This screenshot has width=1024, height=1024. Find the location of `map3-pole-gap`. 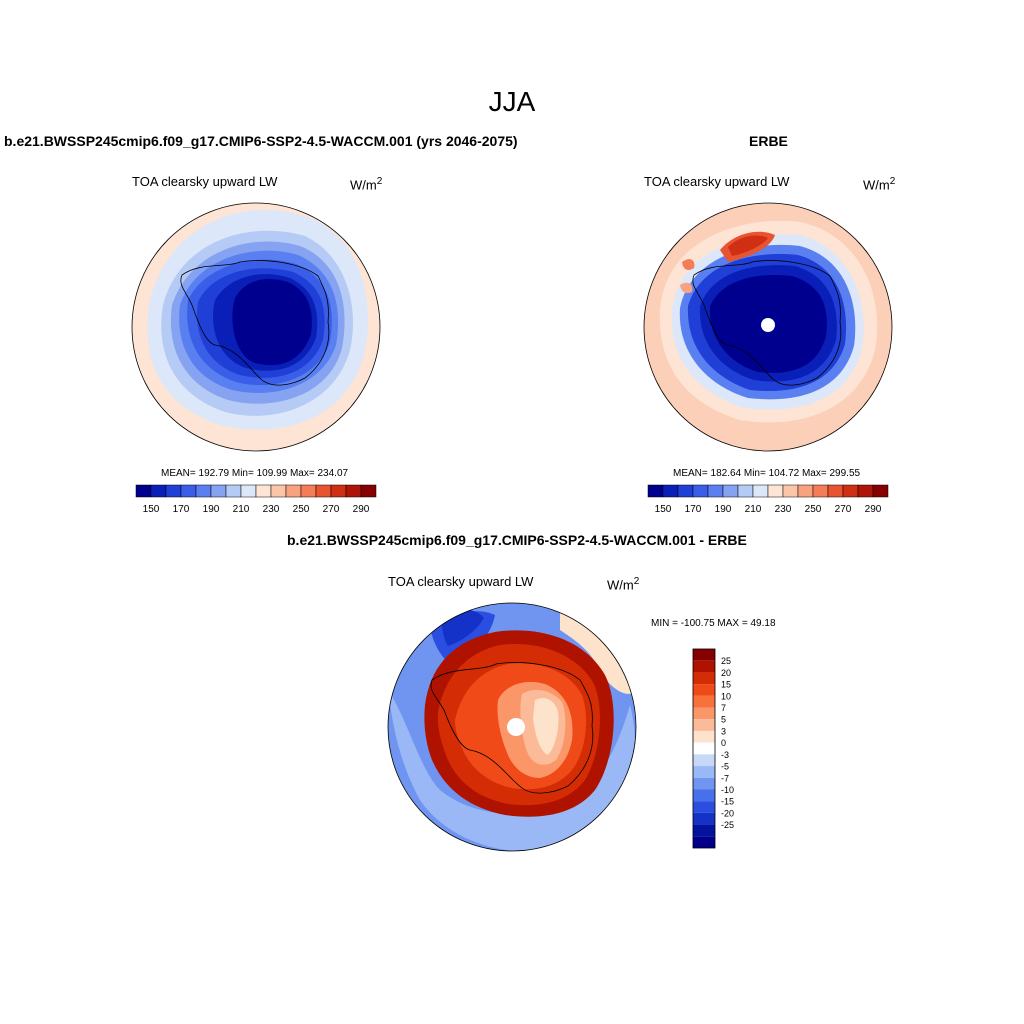

map3-pole-gap is located at coordinates (516, 727).